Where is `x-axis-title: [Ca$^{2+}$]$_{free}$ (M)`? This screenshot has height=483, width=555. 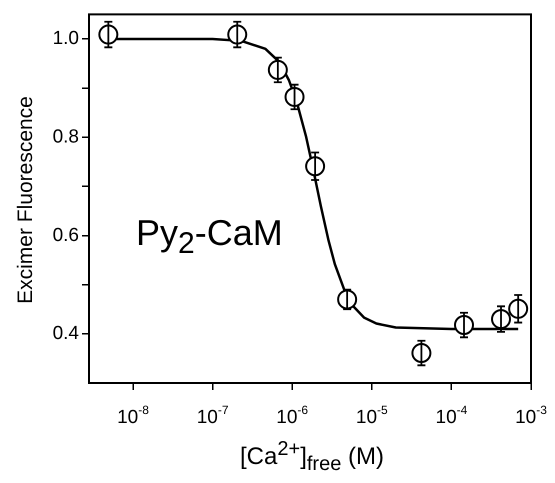
x-axis-title: [Ca$^{2+}$]$_{free}$ (M) is located at coordinates (312, 457).